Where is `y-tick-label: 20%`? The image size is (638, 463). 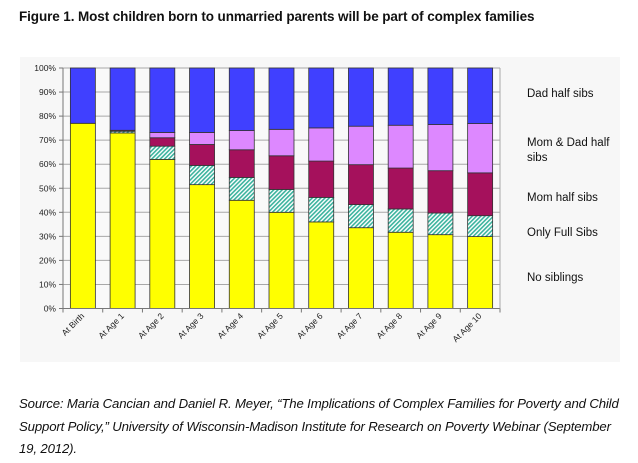 y-tick-label: 20% is located at coordinates (47, 260).